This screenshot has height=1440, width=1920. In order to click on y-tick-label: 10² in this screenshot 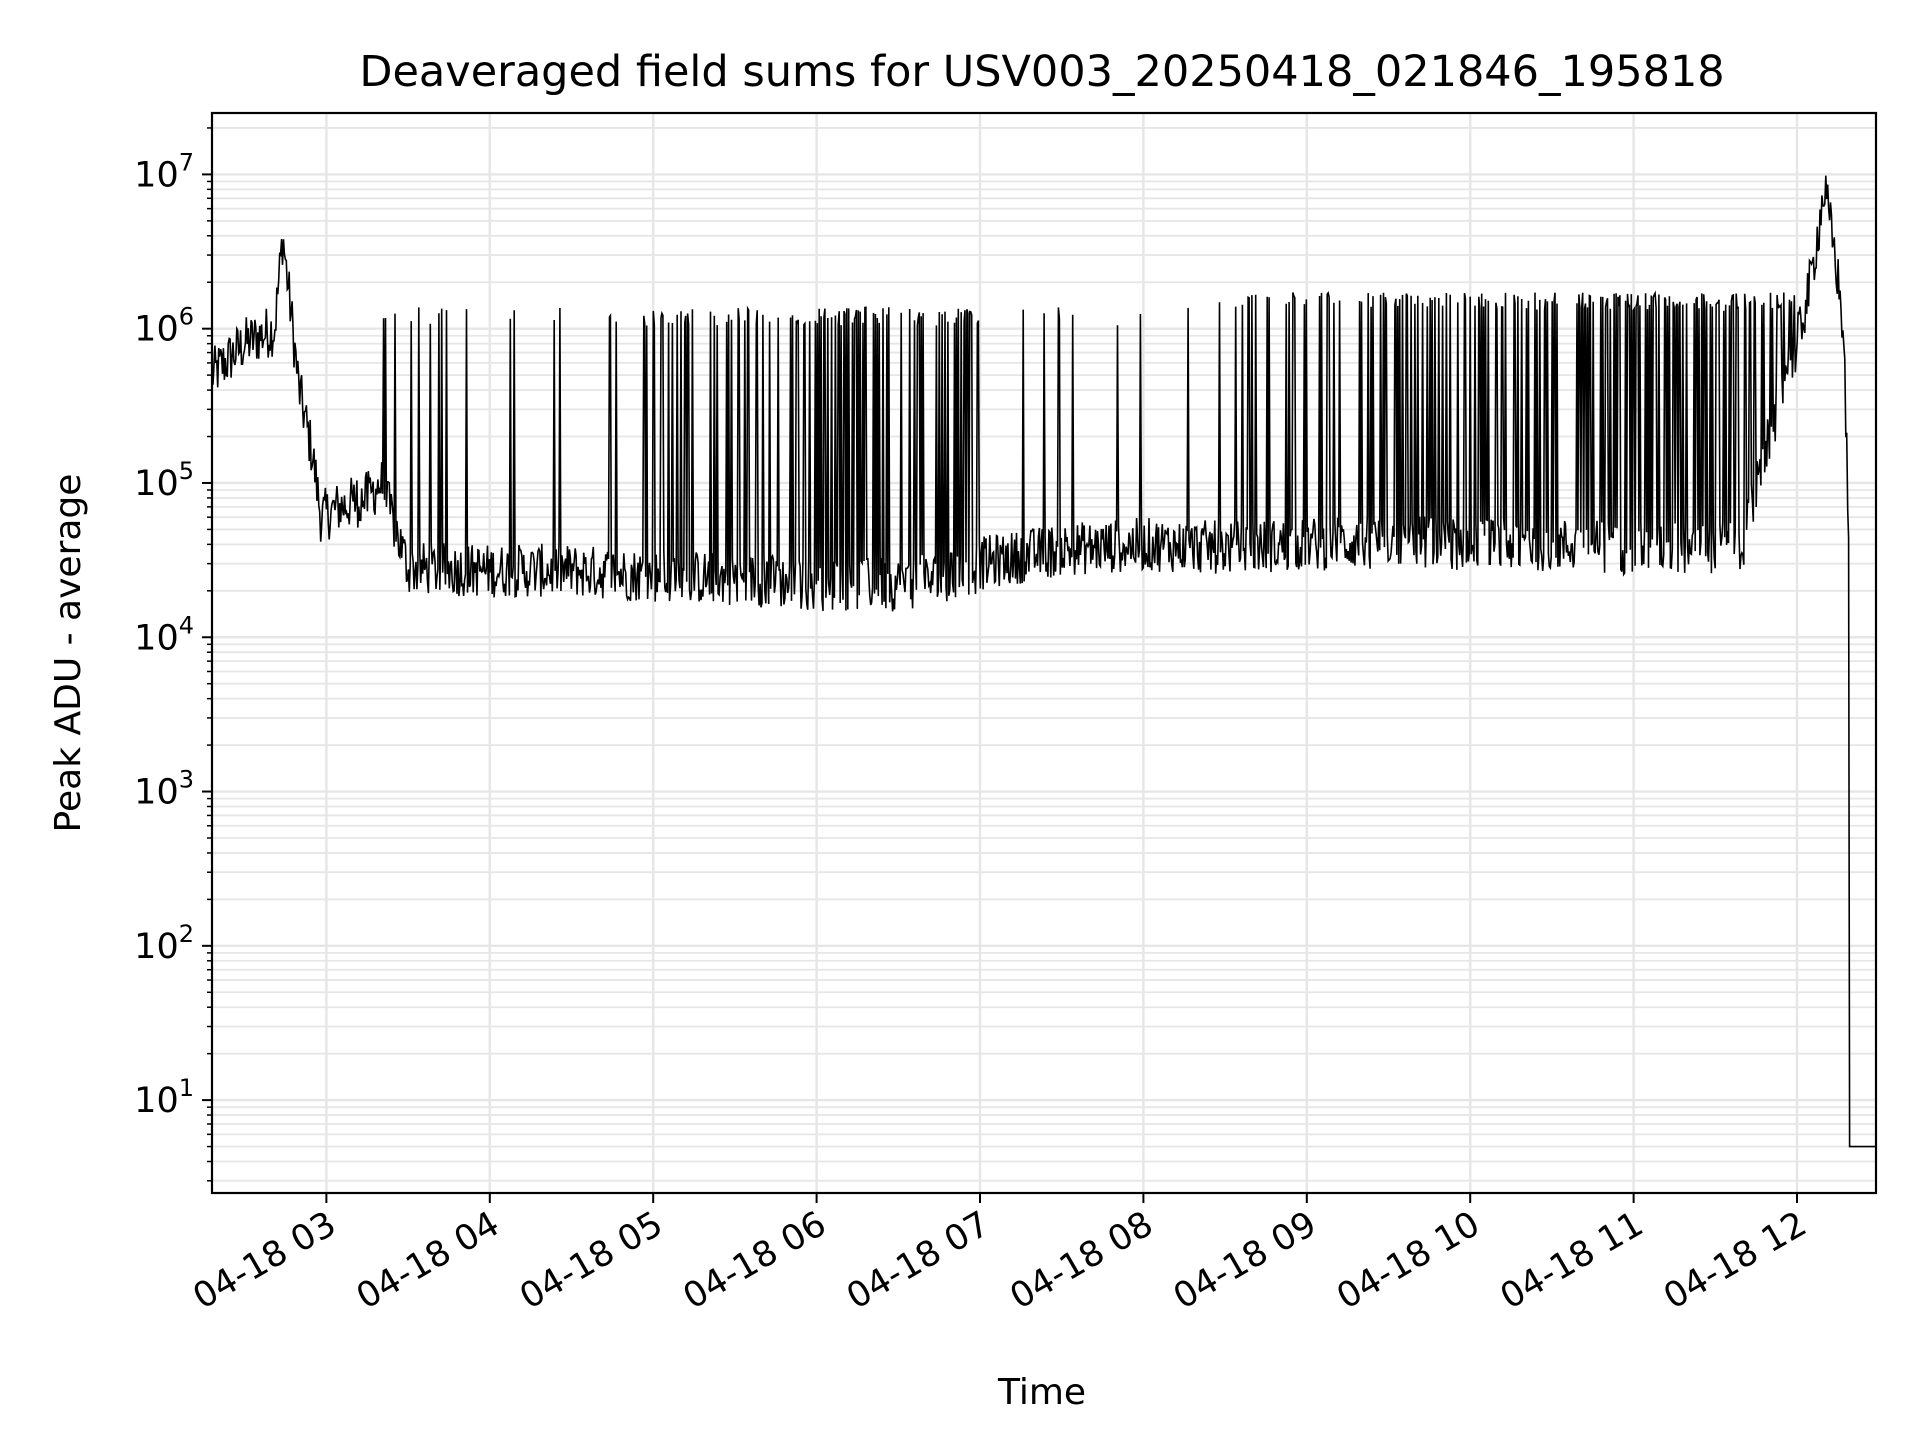, I will do `click(164, 943)`.